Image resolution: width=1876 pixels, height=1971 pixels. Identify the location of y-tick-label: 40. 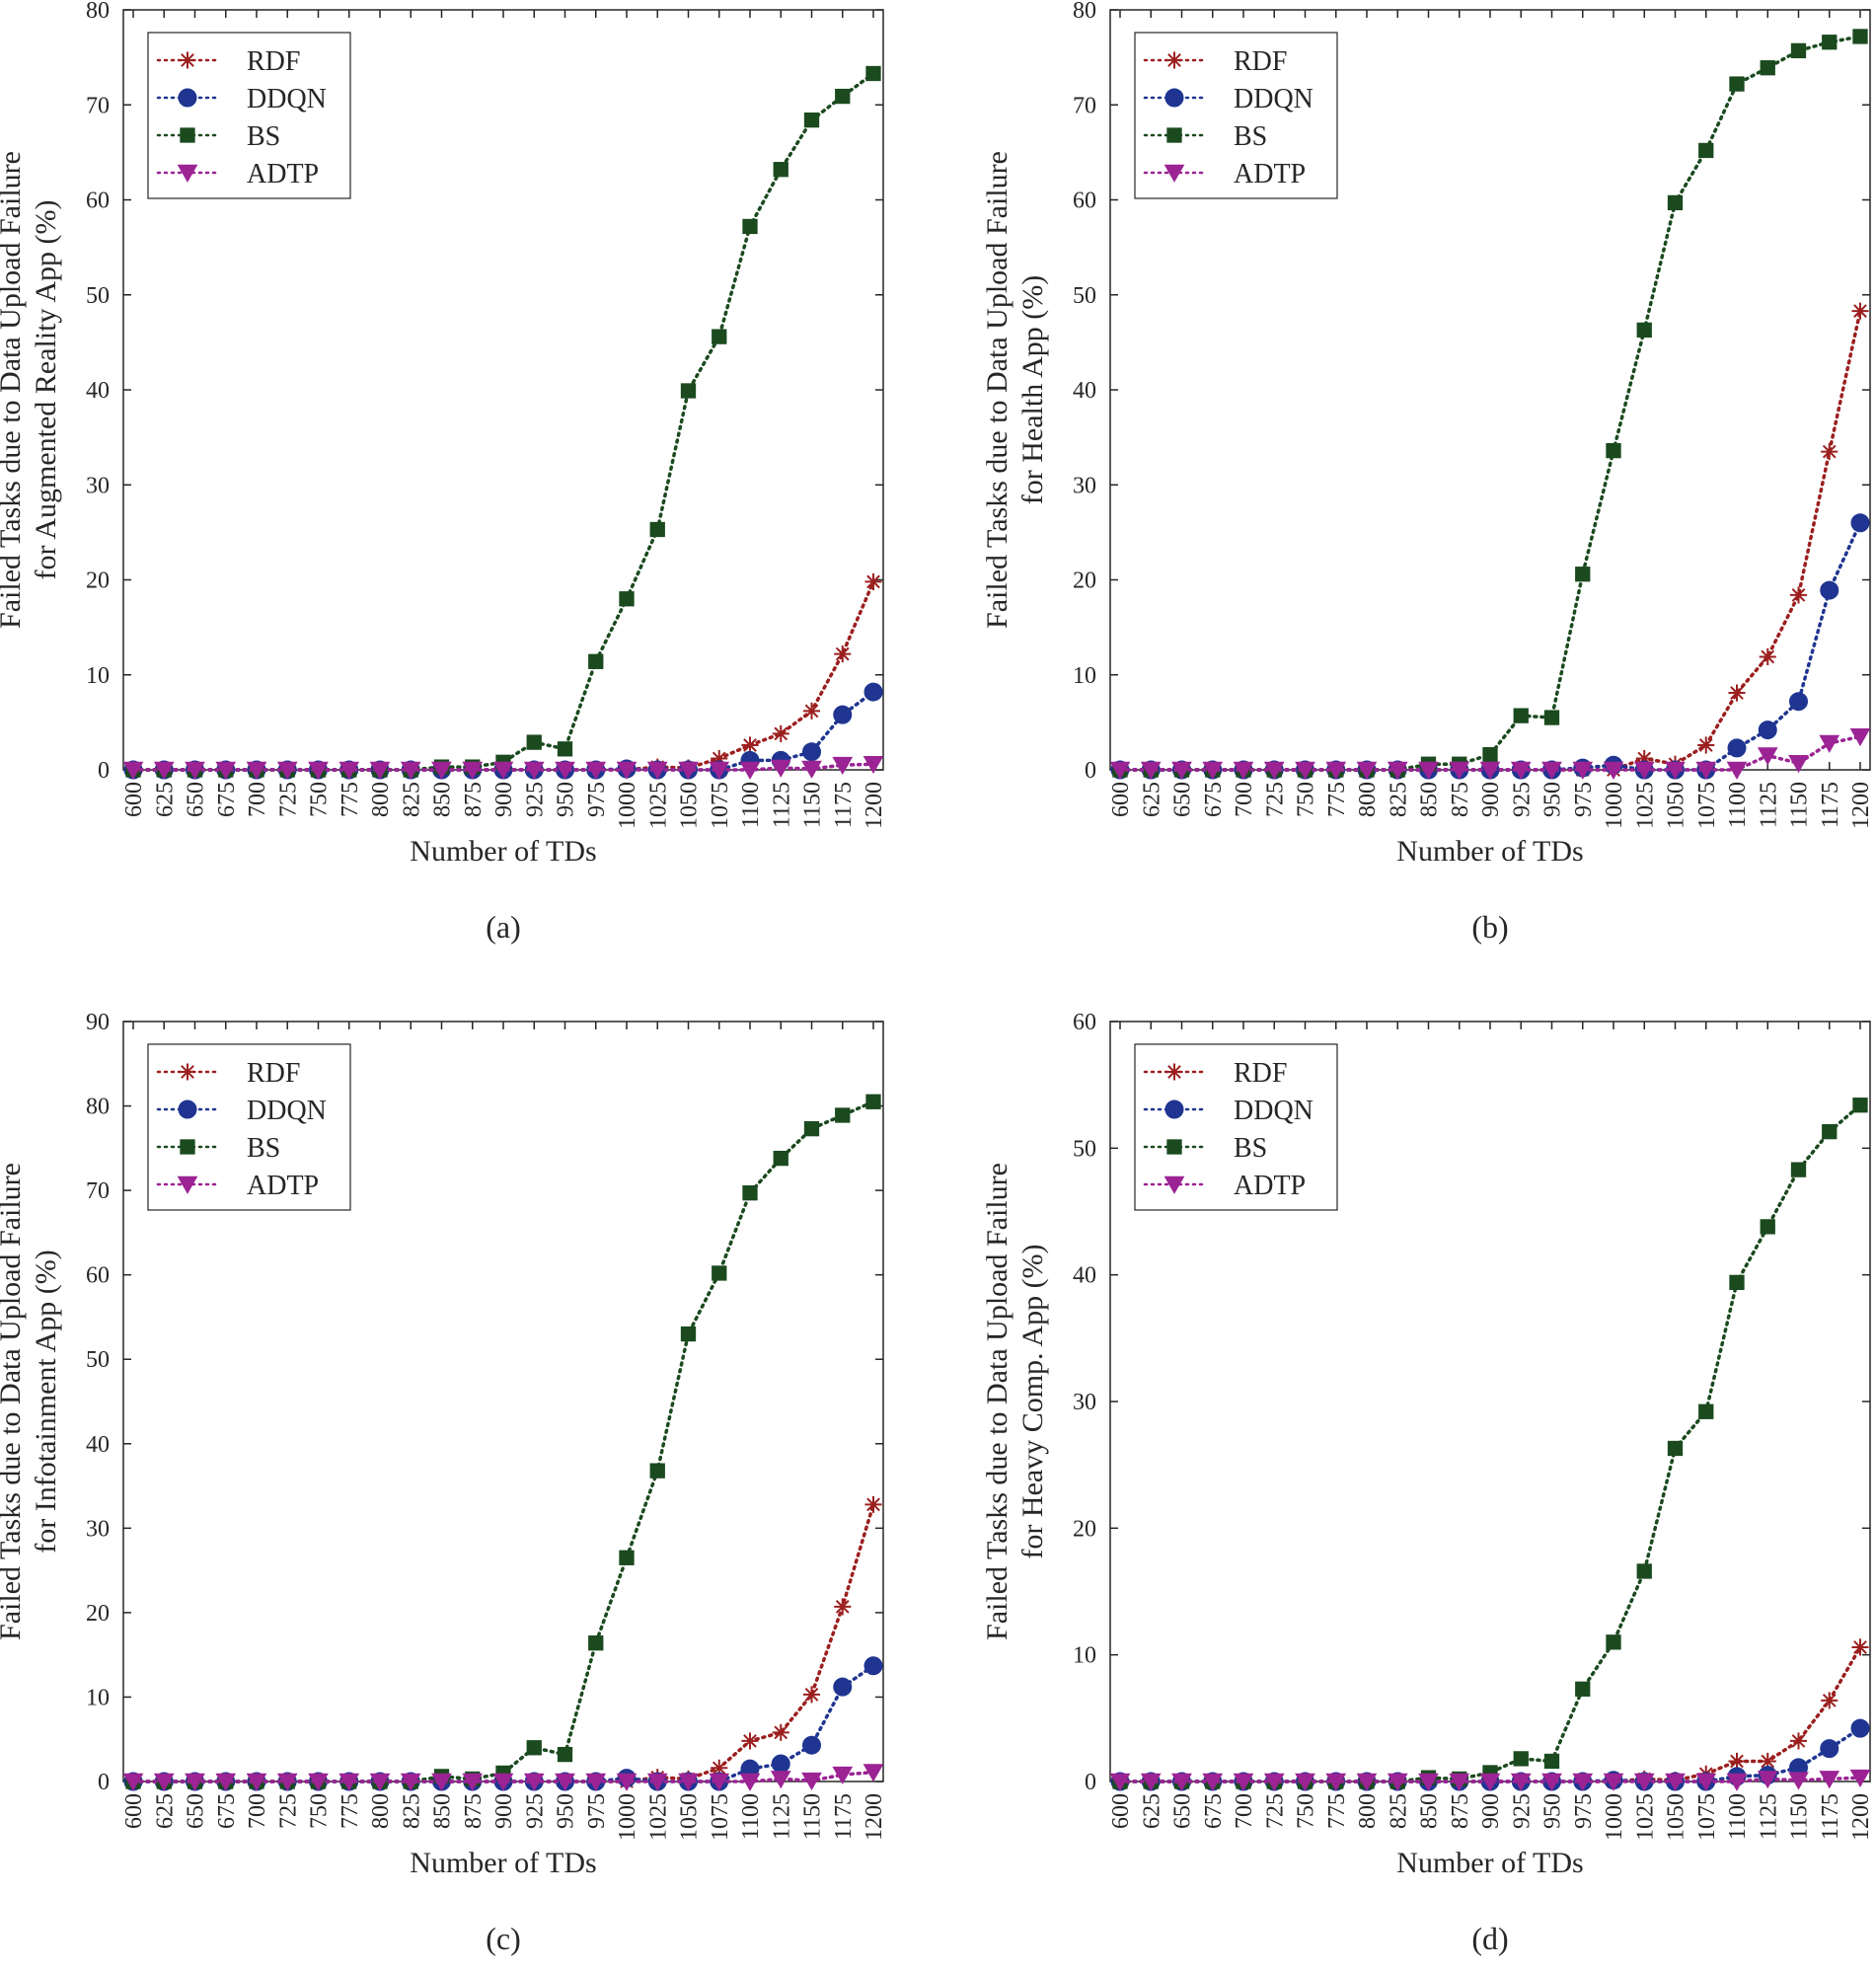
(98, 391).